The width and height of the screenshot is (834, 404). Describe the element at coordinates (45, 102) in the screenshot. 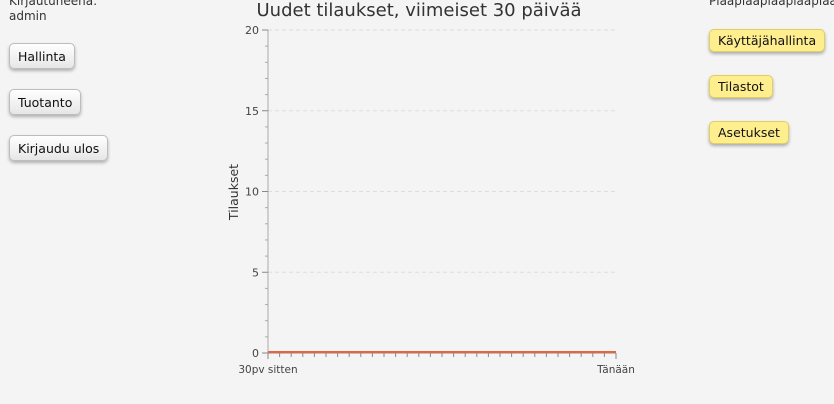

I see `production-button: Tuotanto` at that location.